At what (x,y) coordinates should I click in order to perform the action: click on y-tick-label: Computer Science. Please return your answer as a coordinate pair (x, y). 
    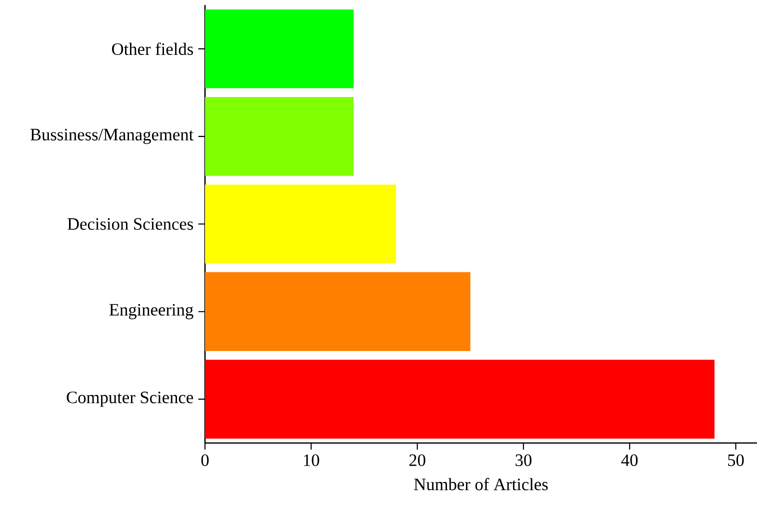
    Looking at the image, I should click on (130, 399).